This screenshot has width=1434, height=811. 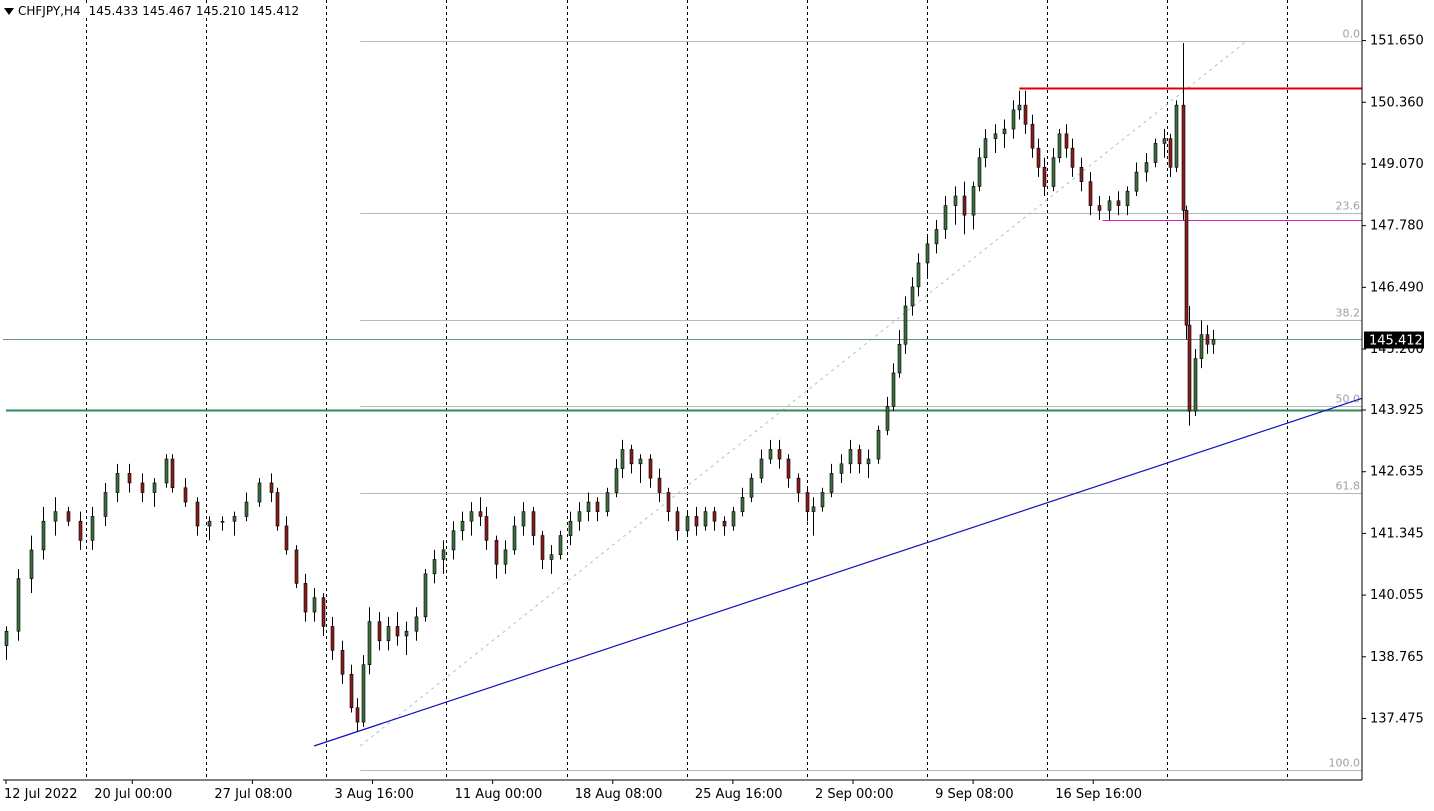 I want to click on dropdown-triangle-icon, so click(x=9, y=11).